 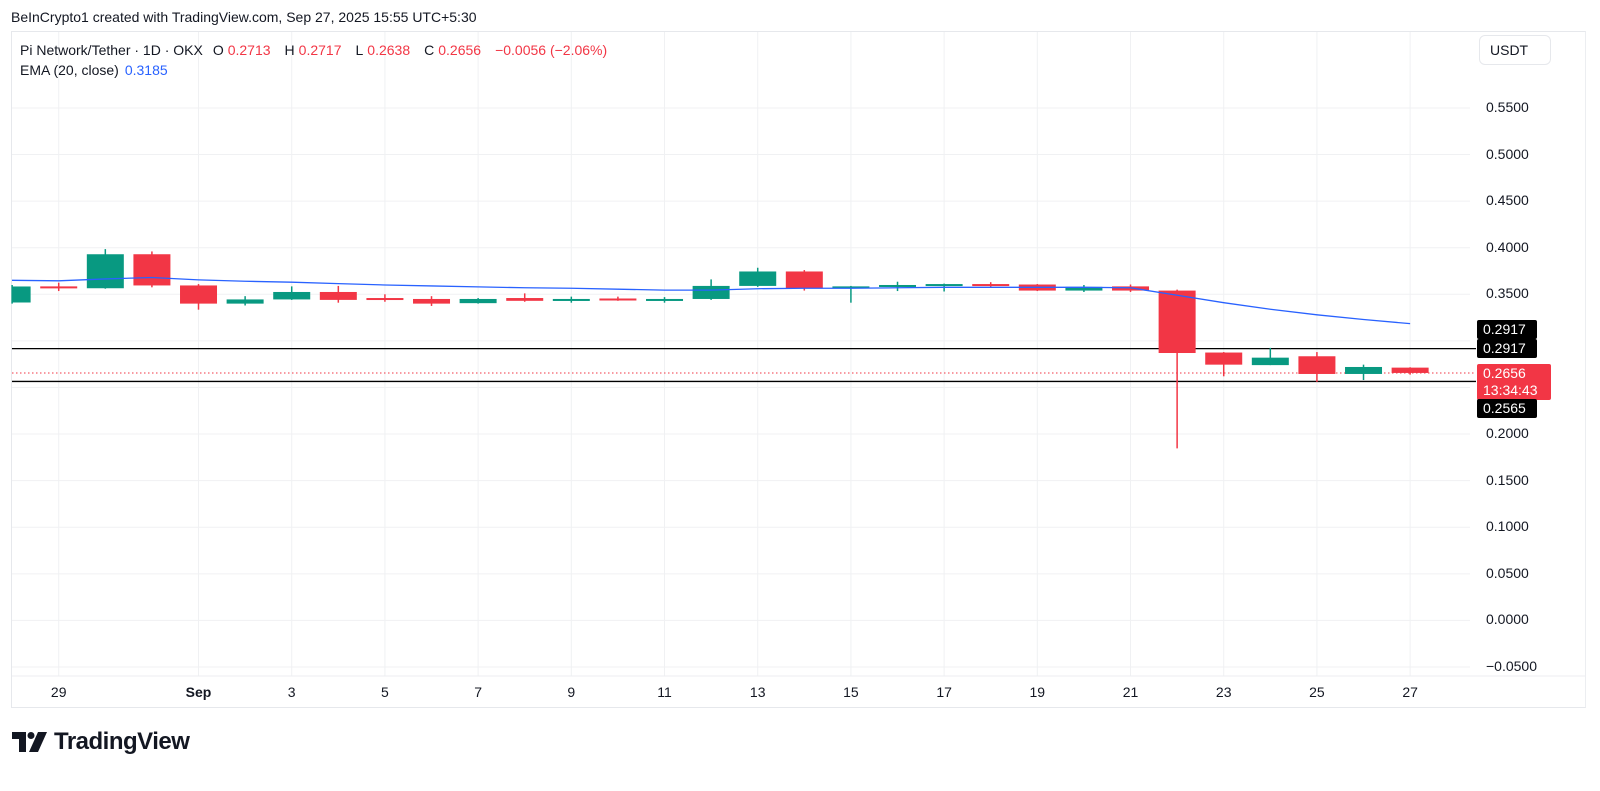 What do you see at coordinates (1507, 408) in the screenshot?
I see `support-price-tag: 0.2565` at bounding box center [1507, 408].